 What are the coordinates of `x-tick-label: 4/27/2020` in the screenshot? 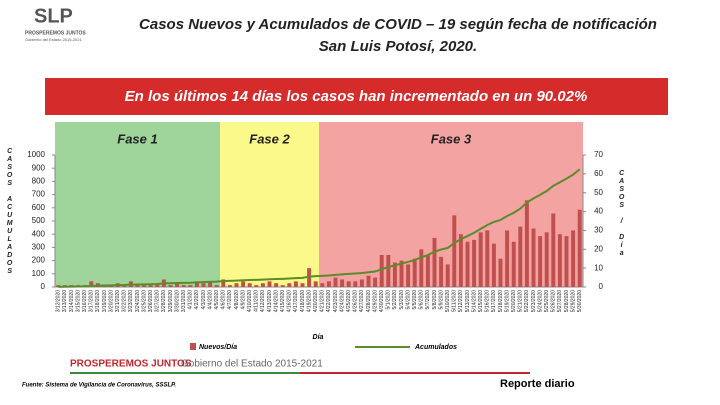 It's located at (362, 301).